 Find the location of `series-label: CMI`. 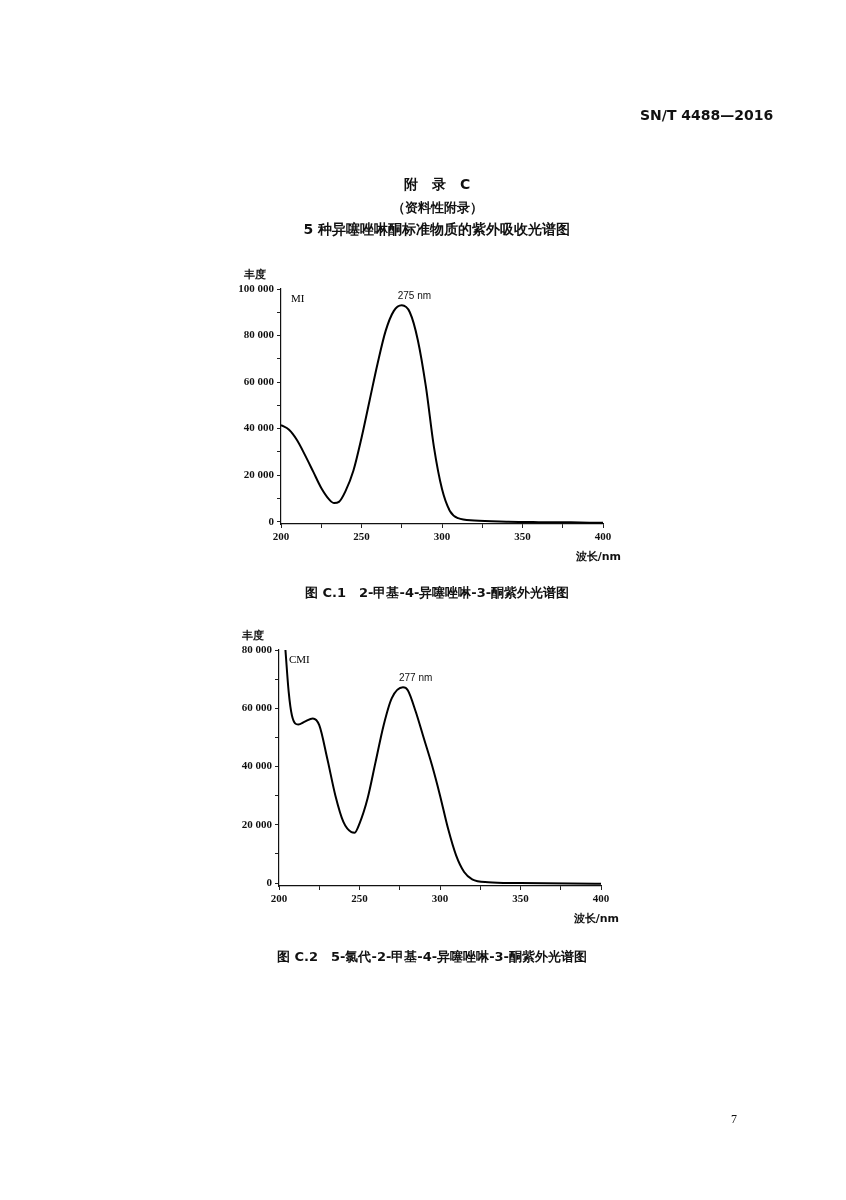

series-label: CMI is located at coordinates (300, 659).